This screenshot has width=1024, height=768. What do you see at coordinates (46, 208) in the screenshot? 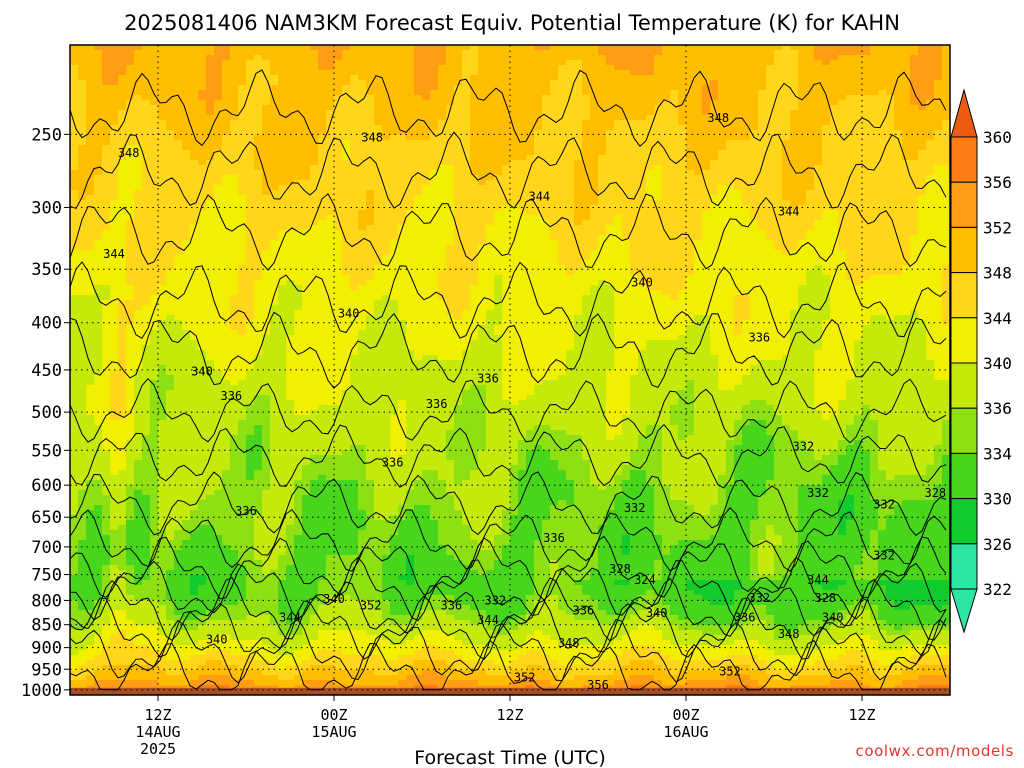
I see `y-tick-label: 300` at bounding box center [46, 208].